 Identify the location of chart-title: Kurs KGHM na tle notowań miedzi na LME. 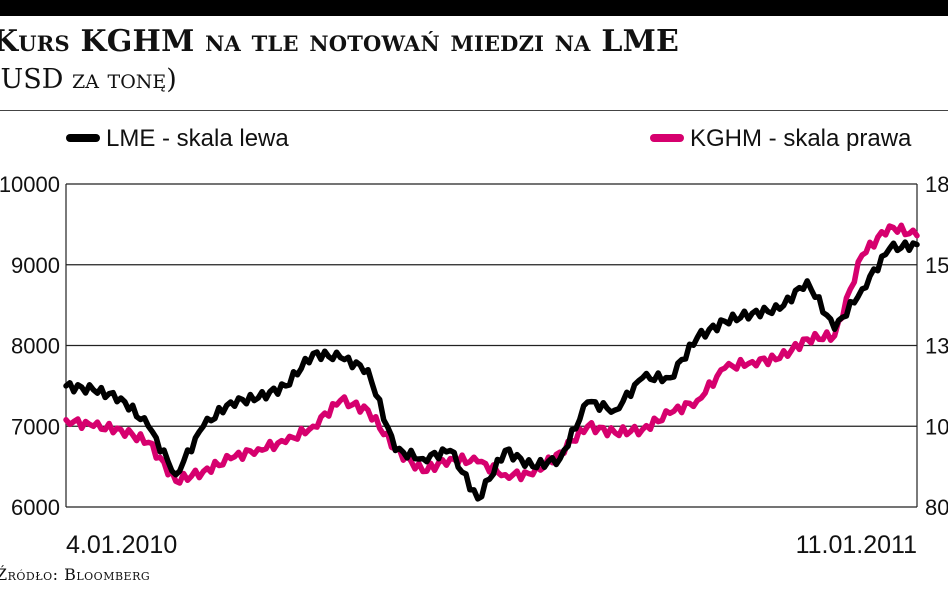
(340, 41).